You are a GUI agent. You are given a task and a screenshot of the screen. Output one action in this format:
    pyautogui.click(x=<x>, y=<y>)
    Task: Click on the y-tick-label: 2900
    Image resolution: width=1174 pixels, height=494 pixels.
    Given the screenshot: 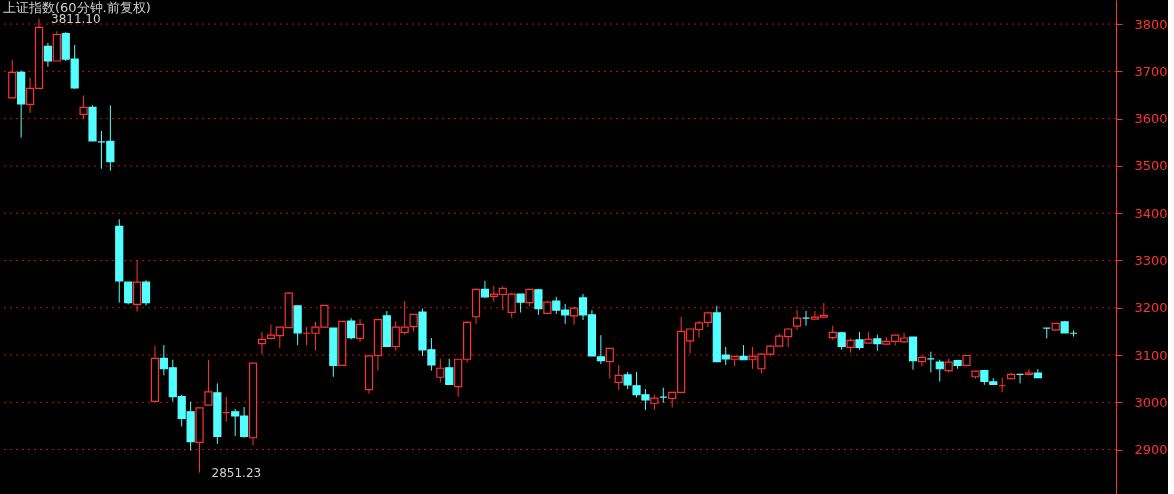 What is the action you would take?
    pyautogui.click(x=1151, y=450)
    